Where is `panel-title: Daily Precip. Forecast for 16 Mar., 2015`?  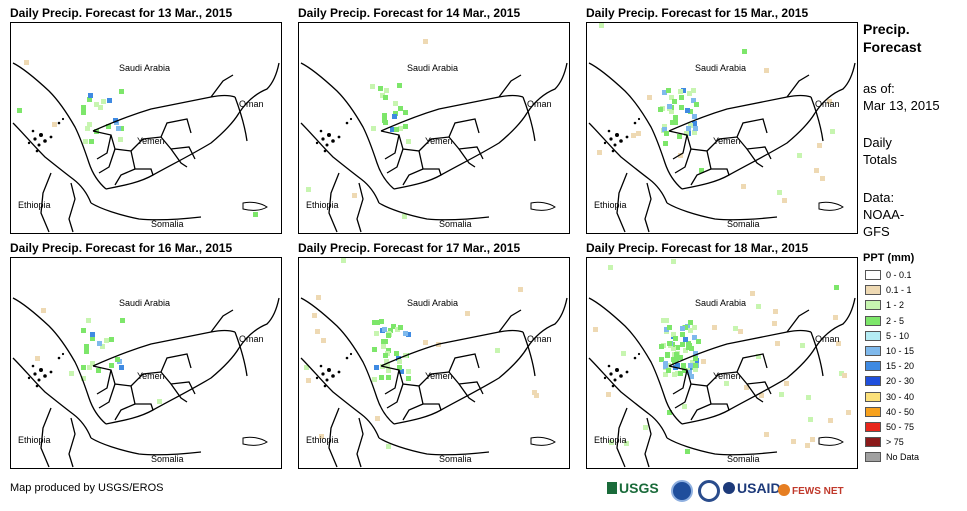
panel-title: Daily Precip. Forecast for 16 Mar., 2015 is located at coordinates (121, 248).